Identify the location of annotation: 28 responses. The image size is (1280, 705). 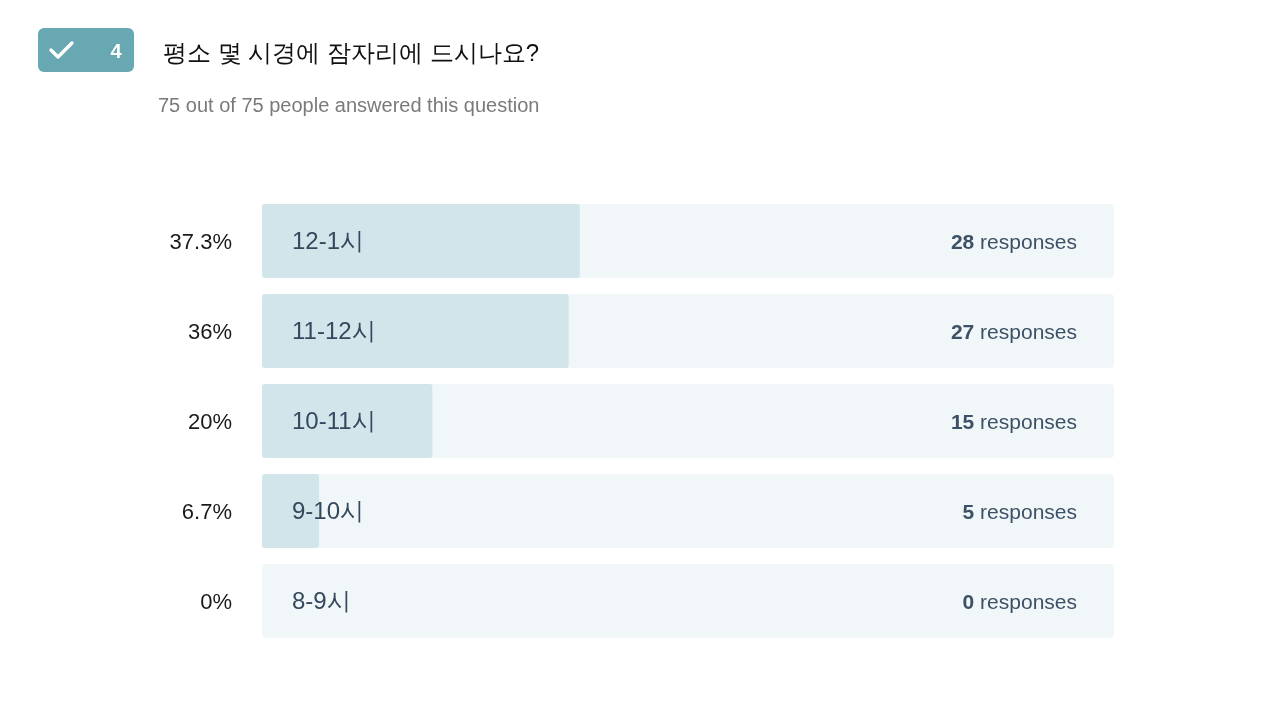
(1013, 241).